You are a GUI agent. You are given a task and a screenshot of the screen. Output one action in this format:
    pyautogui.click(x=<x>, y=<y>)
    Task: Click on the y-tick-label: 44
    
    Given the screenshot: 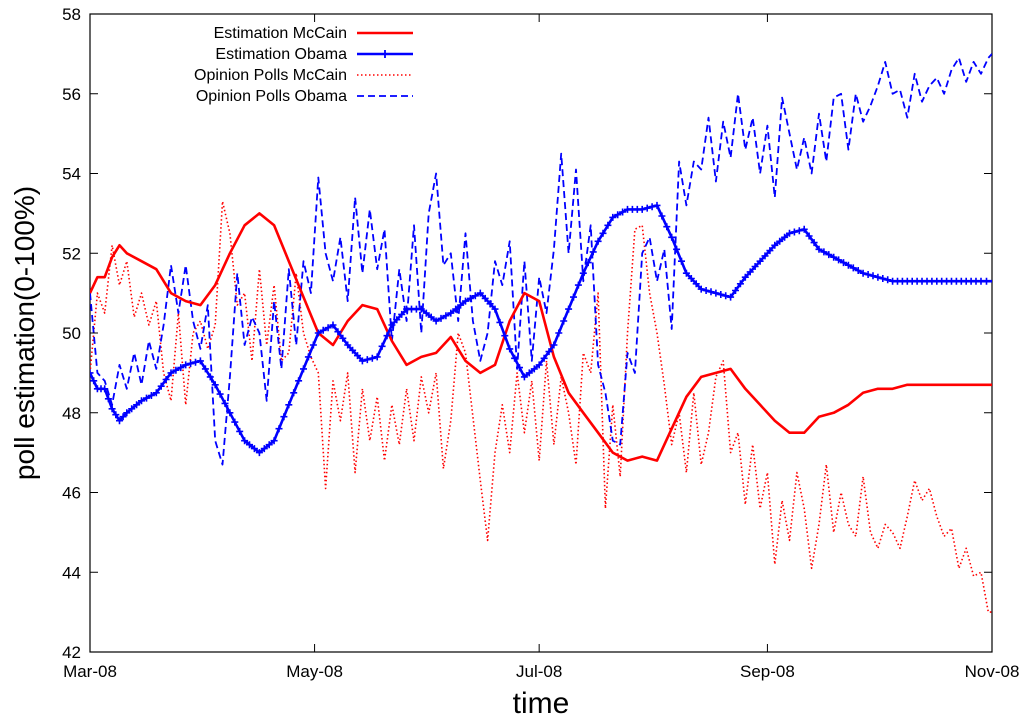 What is the action you would take?
    pyautogui.click(x=71, y=572)
    